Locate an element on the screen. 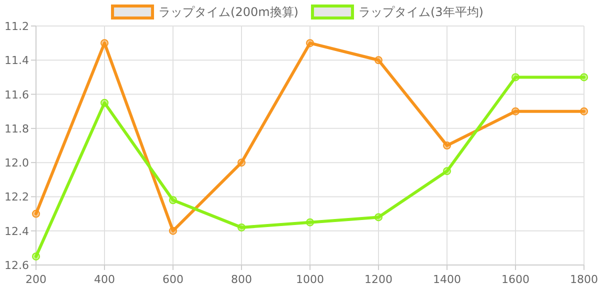  y-tick-label: 12.6 is located at coordinates (16, 265).